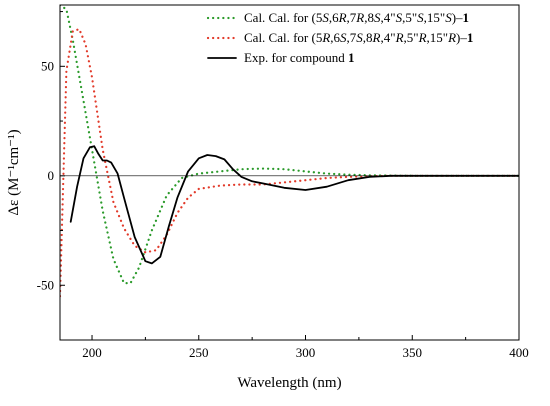 This screenshot has height=406, width=550. Describe the element at coordinates (289, 383) in the screenshot. I see `x-axis-label: Wavelength (nm)` at that location.